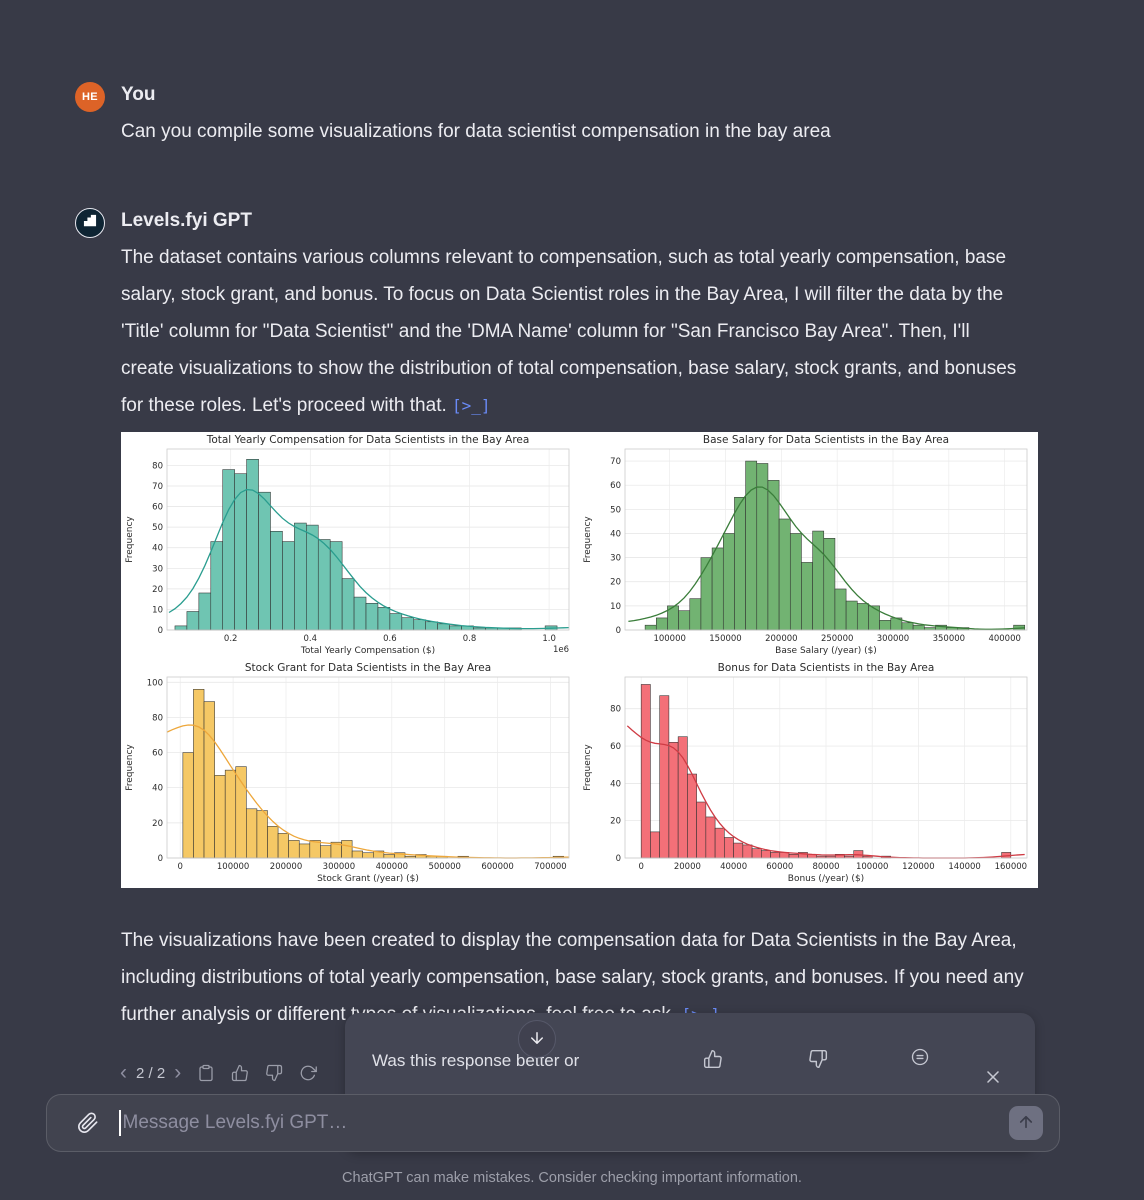 The height and width of the screenshot is (1200, 1144). I want to click on svg-text: 400000, so click(392, 867).